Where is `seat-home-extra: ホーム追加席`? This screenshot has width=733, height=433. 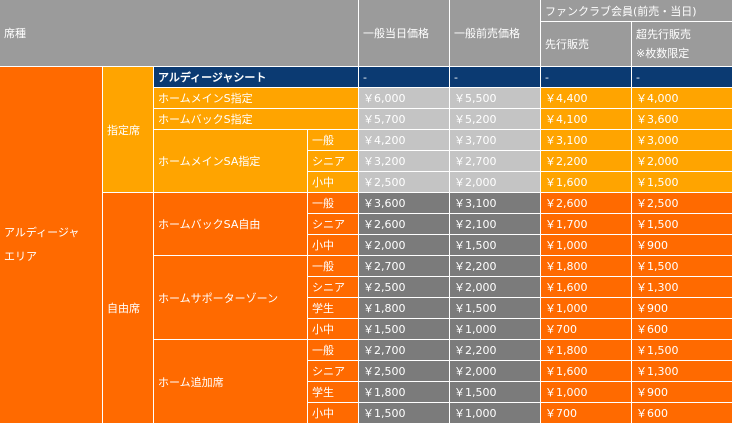 seat-home-extra: ホーム追加席 is located at coordinates (231, 382).